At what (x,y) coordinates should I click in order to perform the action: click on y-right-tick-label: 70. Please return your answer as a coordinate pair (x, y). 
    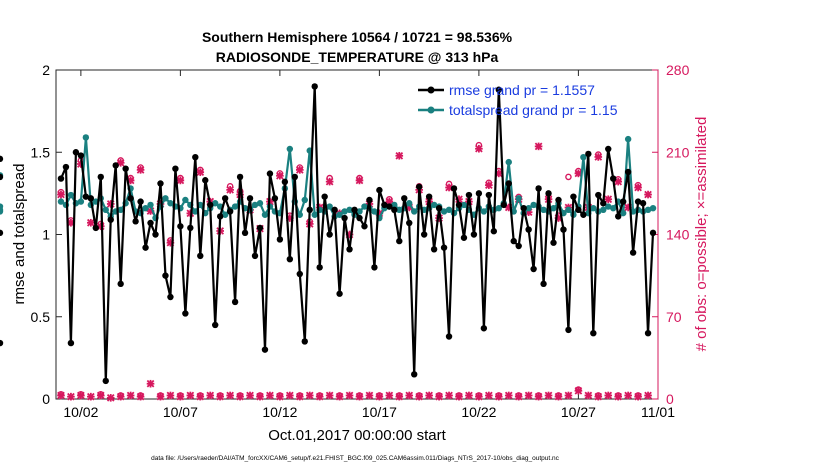
    Looking at the image, I should click on (674, 317).